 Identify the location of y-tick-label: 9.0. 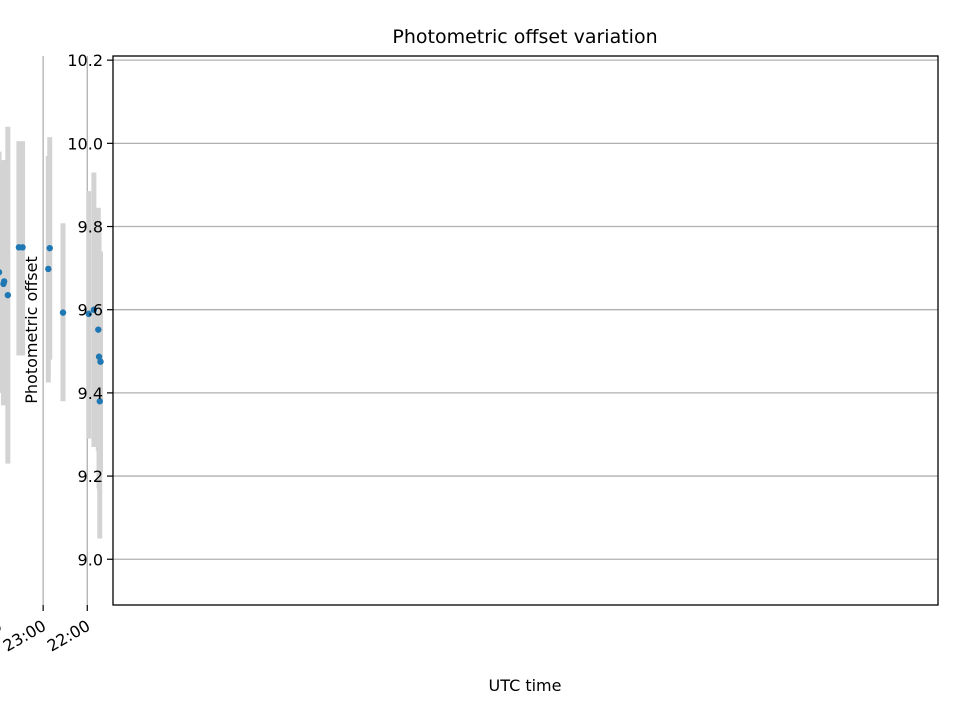
(90, 559).